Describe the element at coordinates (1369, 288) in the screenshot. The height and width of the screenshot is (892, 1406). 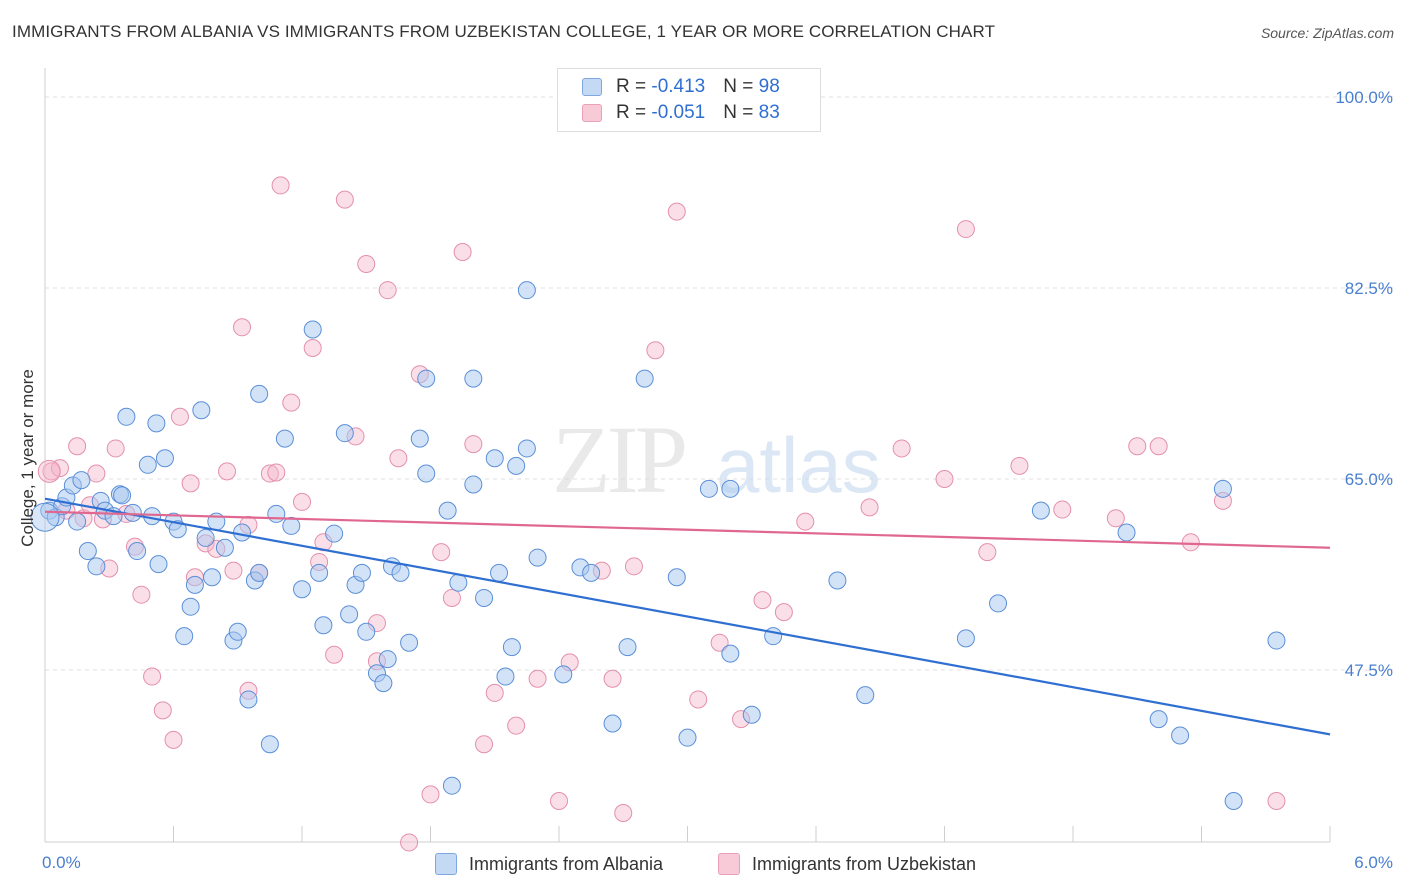
I see `y-tick-label: 82.5%` at that location.